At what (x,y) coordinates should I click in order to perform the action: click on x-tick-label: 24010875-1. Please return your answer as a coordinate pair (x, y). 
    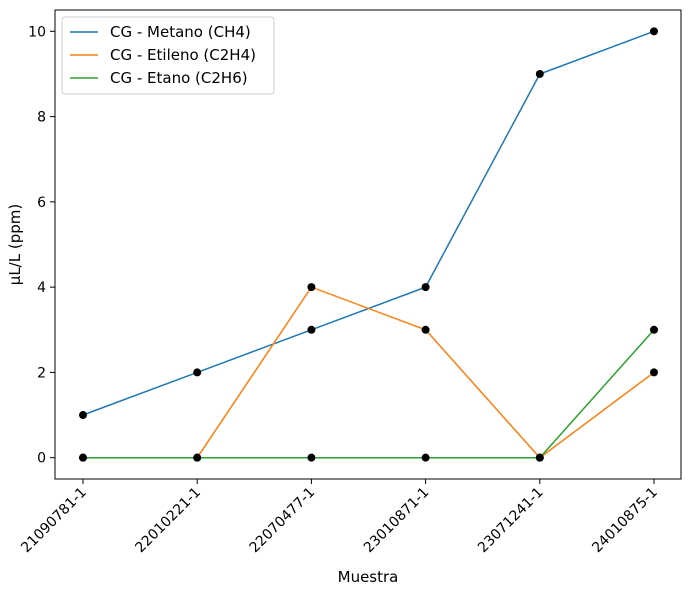
    Looking at the image, I should click on (625, 521).